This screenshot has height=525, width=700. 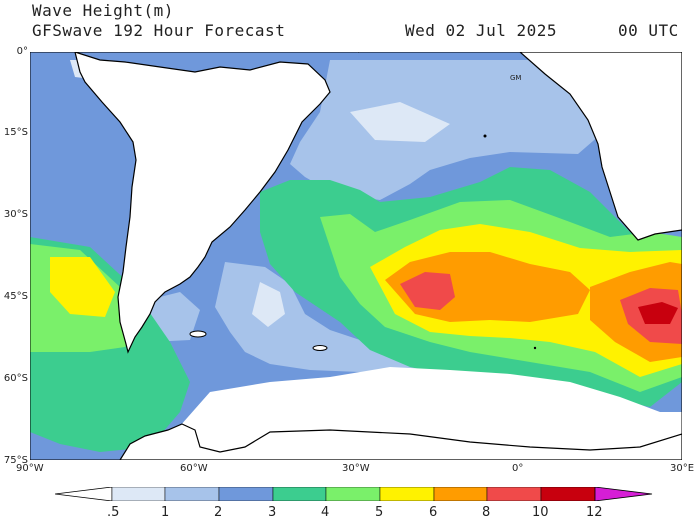 What do you see at coordinates (356, 468) in the screenshot?
I see `lon-label-30w: 30°W` at bounding box center [356, 468].